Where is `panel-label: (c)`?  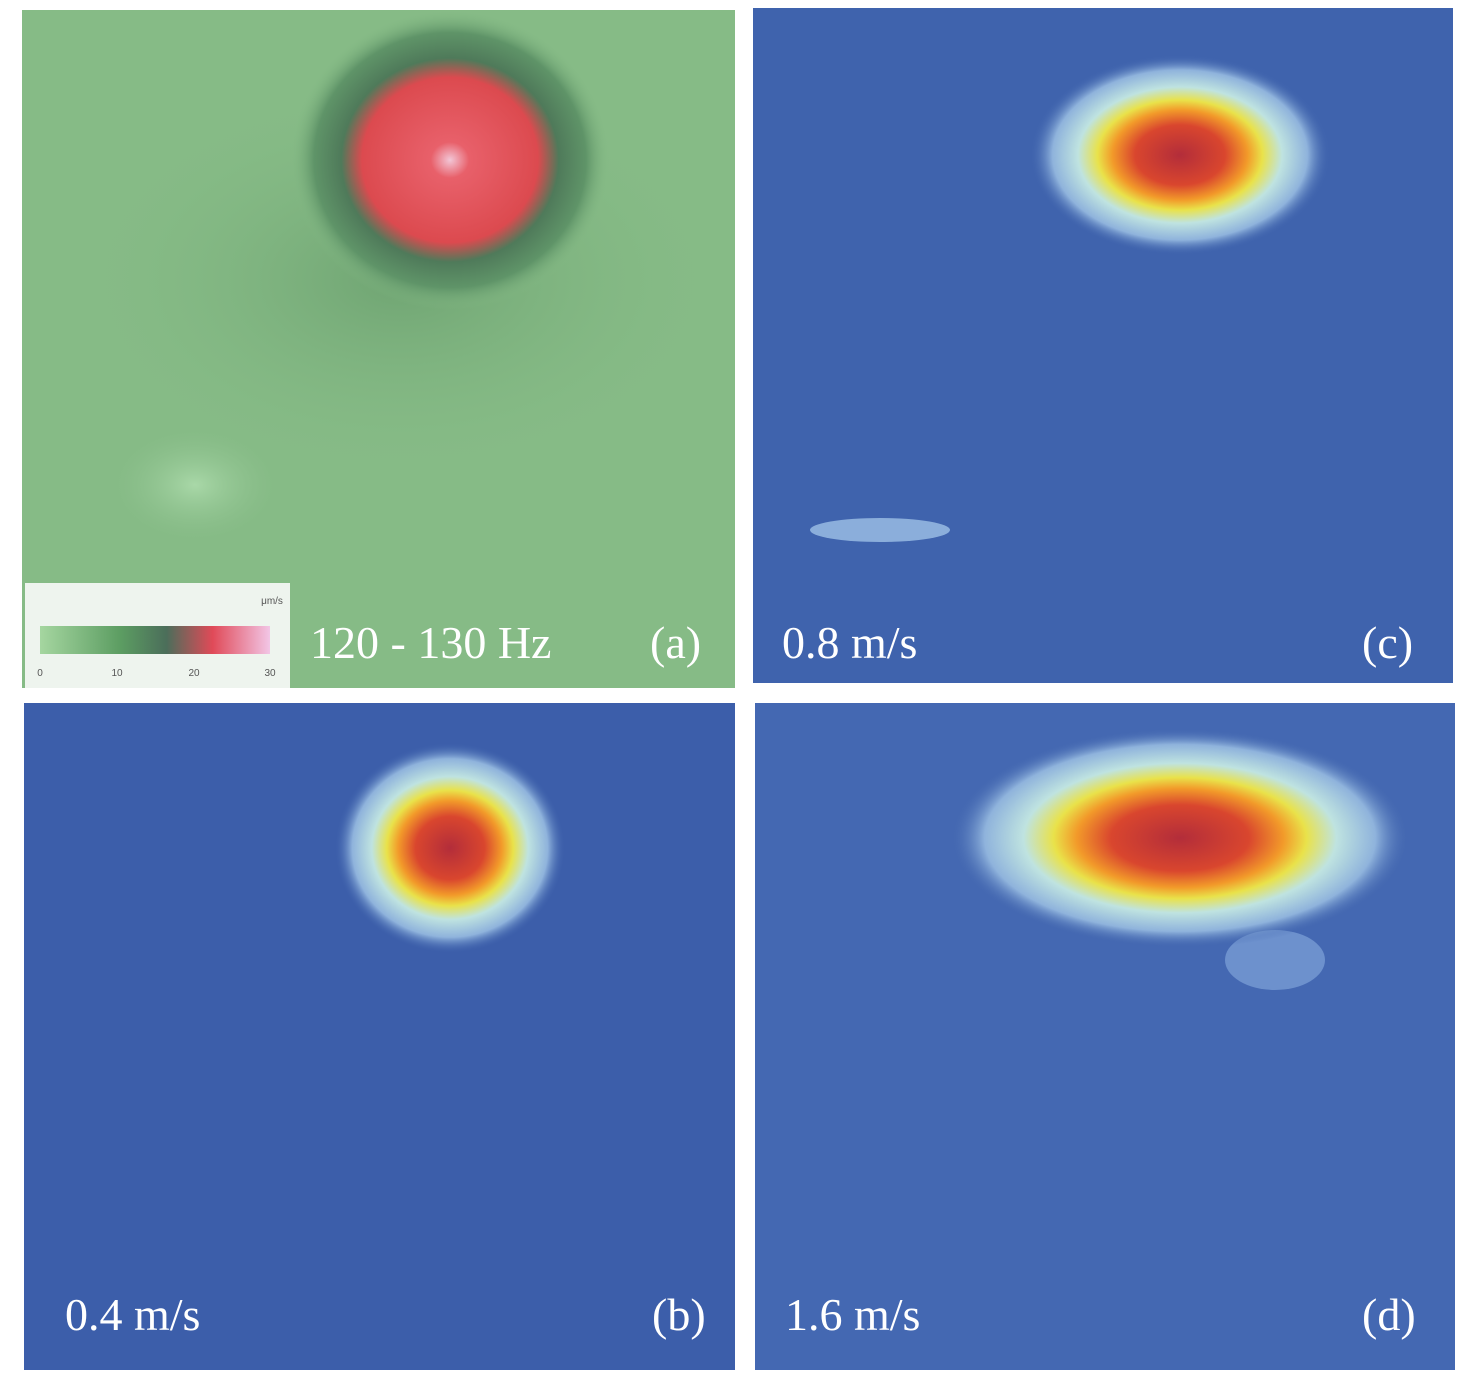 panel-label: (c) is located at coordinates (1387, 642).